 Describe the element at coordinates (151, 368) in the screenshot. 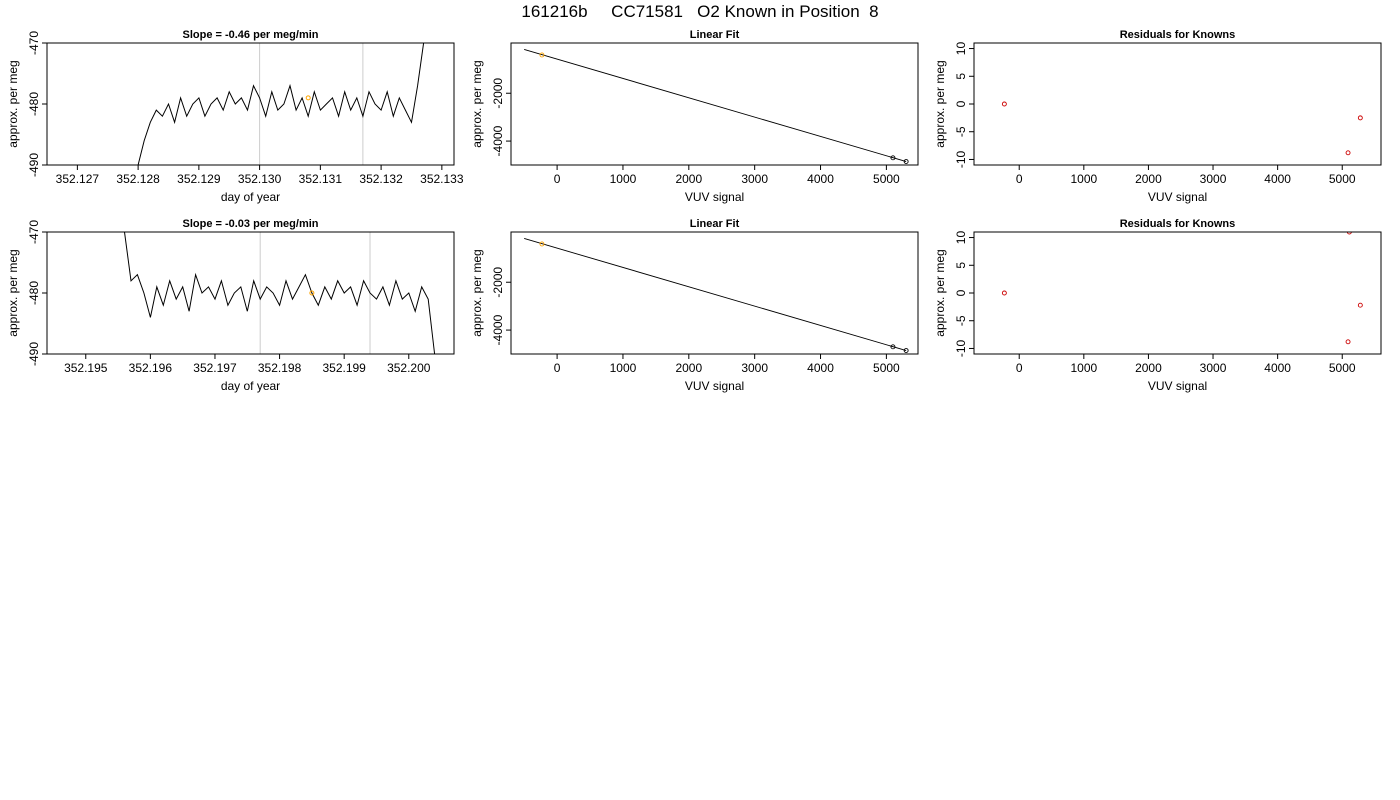

I see `x-tick-label: 352.196` at that location.